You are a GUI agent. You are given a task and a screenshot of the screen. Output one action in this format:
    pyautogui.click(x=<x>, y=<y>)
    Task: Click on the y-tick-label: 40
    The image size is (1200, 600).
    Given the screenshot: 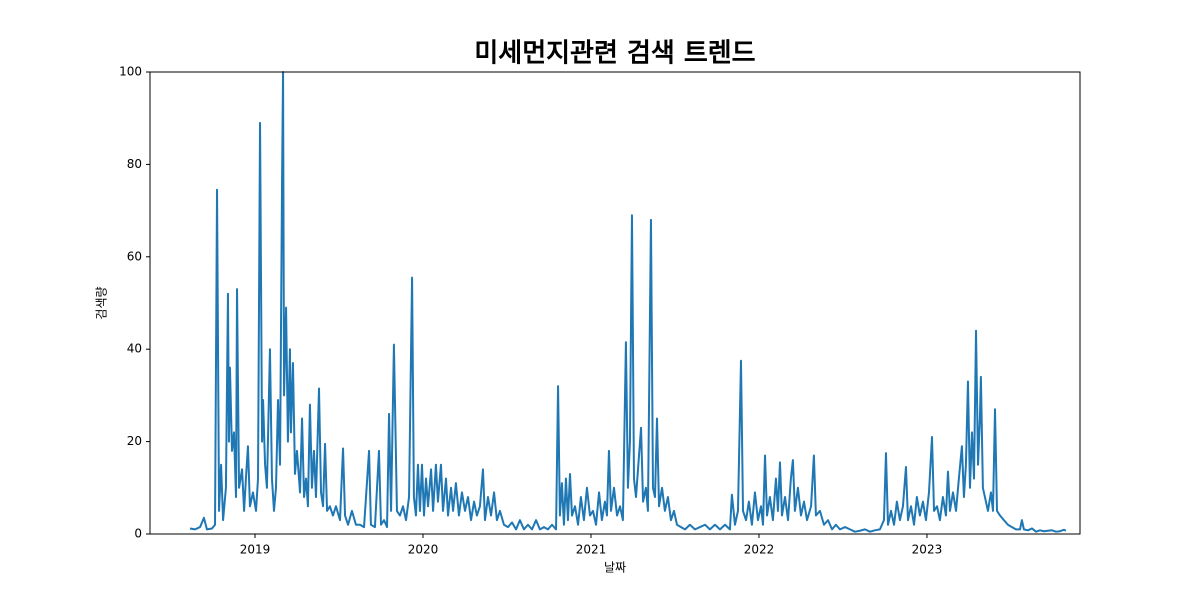 What is the action you would take?
    pyautogui.click(x=134, y=349)
    